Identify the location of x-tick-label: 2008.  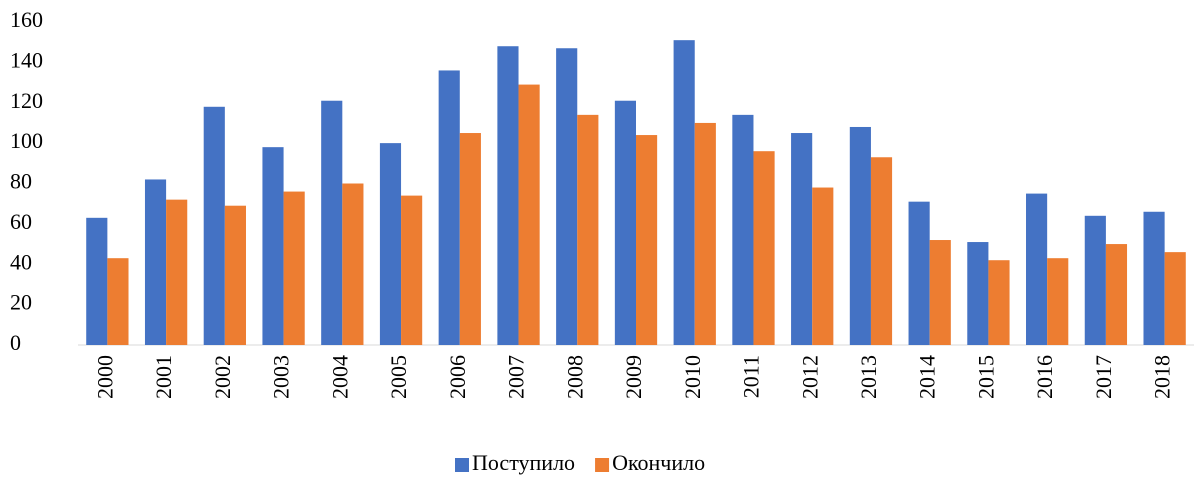
(574, 377).